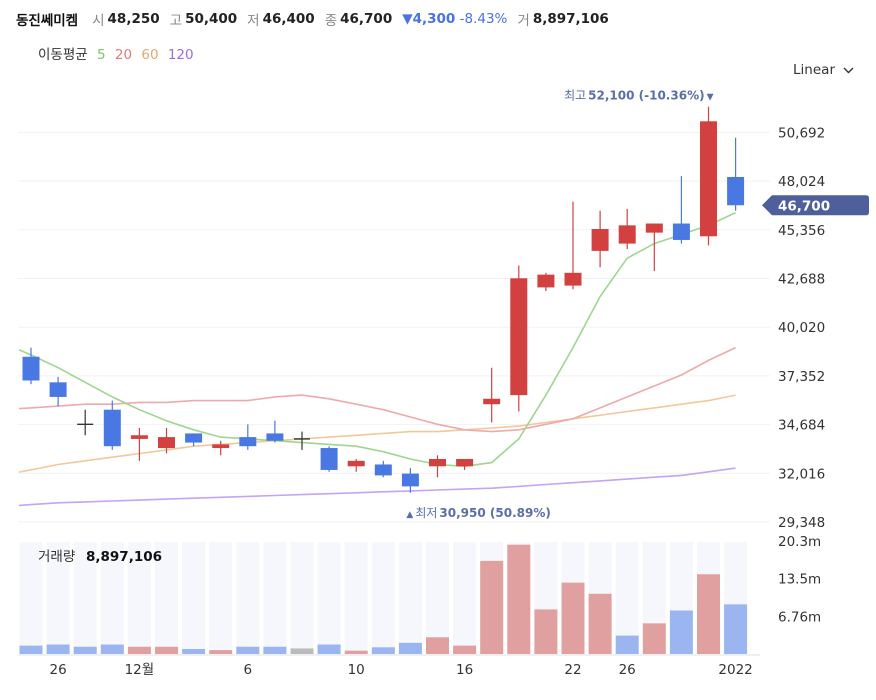 The height and width of the screenshot is (700, 876). Describe the element at coordinates (101, 55) in the screenshot. I see `ma-5: 5` at that location.